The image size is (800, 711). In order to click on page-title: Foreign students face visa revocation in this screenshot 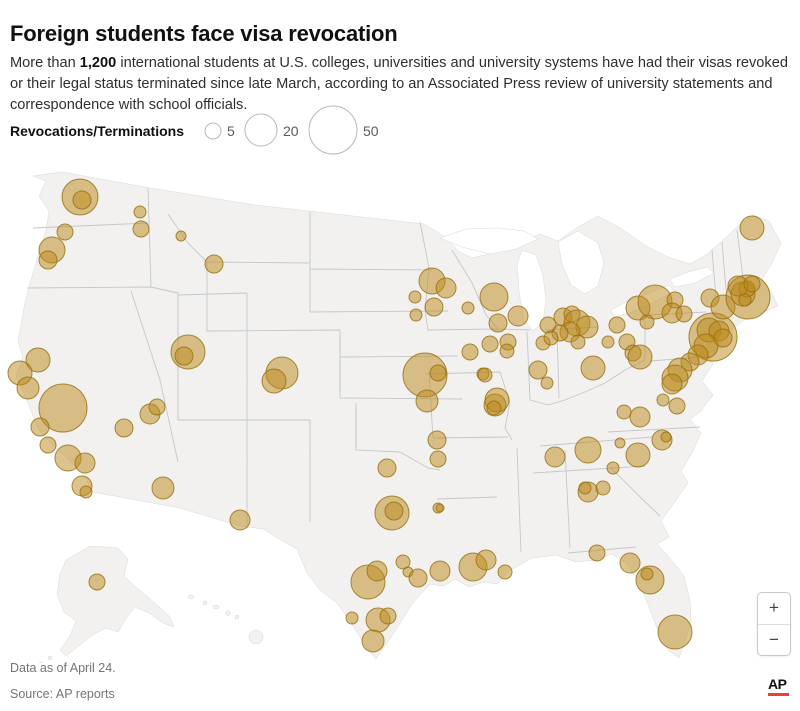, I will do `click(204, 33)`.